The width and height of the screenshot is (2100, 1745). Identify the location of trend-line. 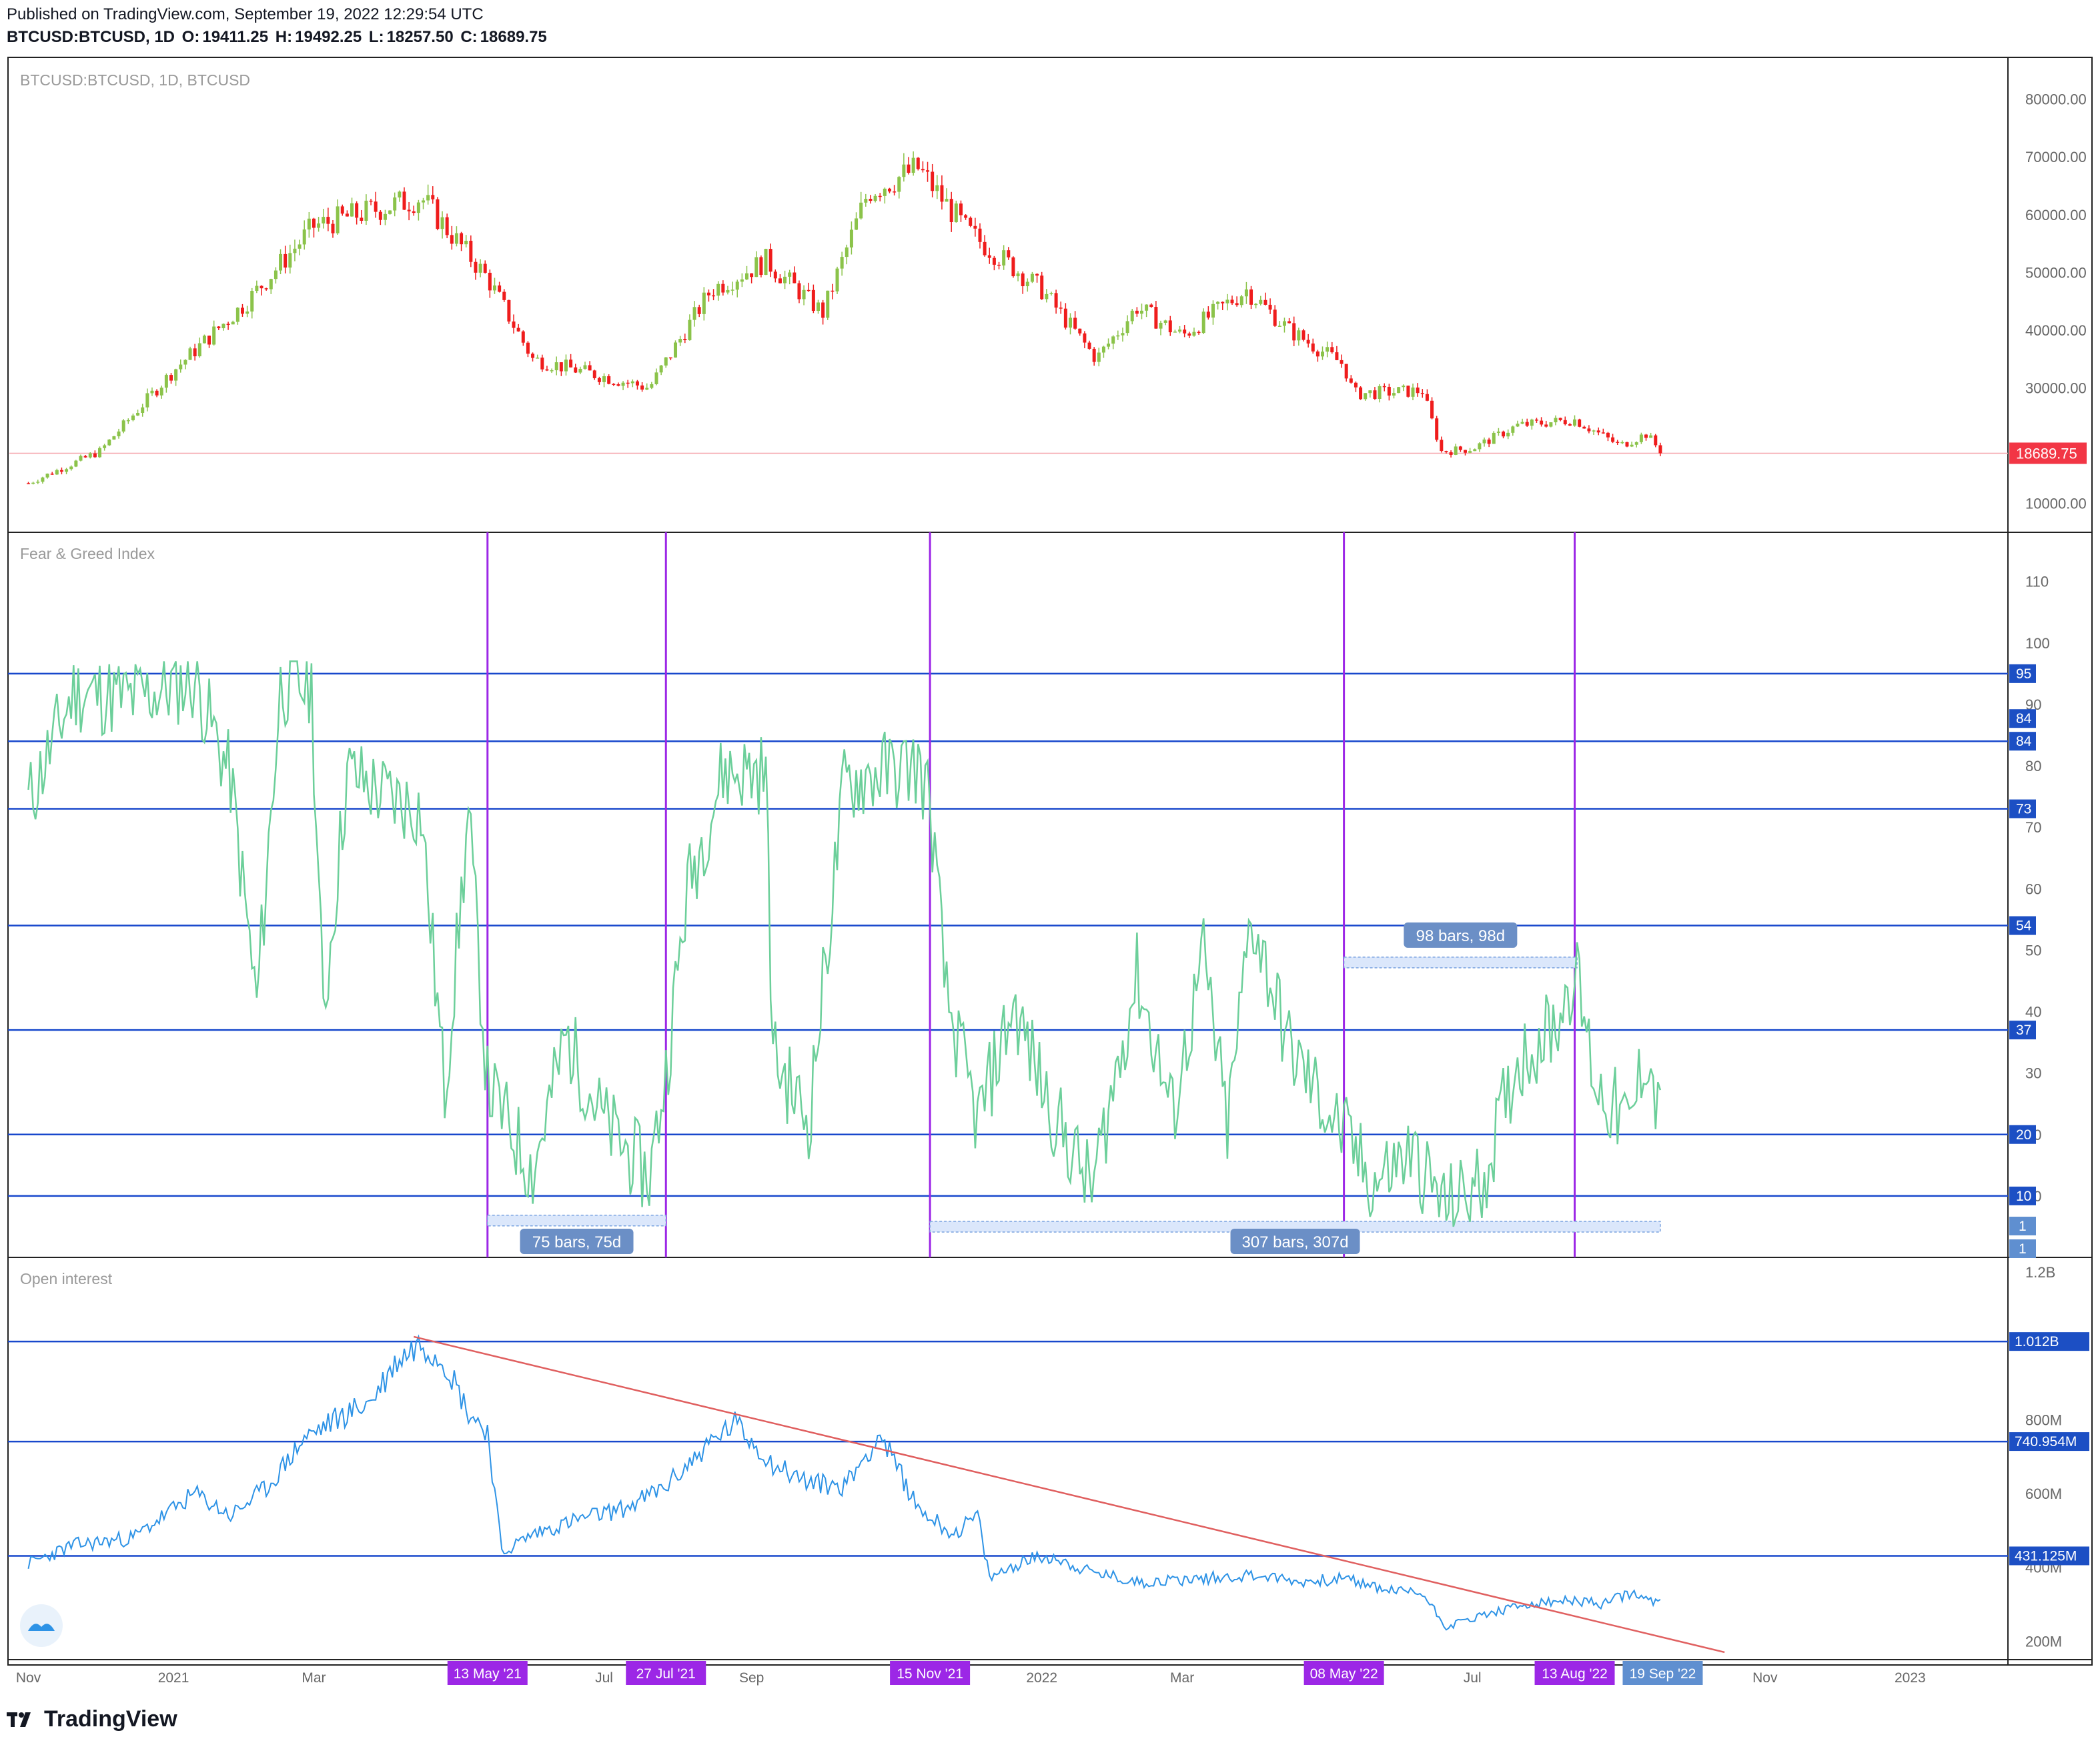
(1069, 1494).